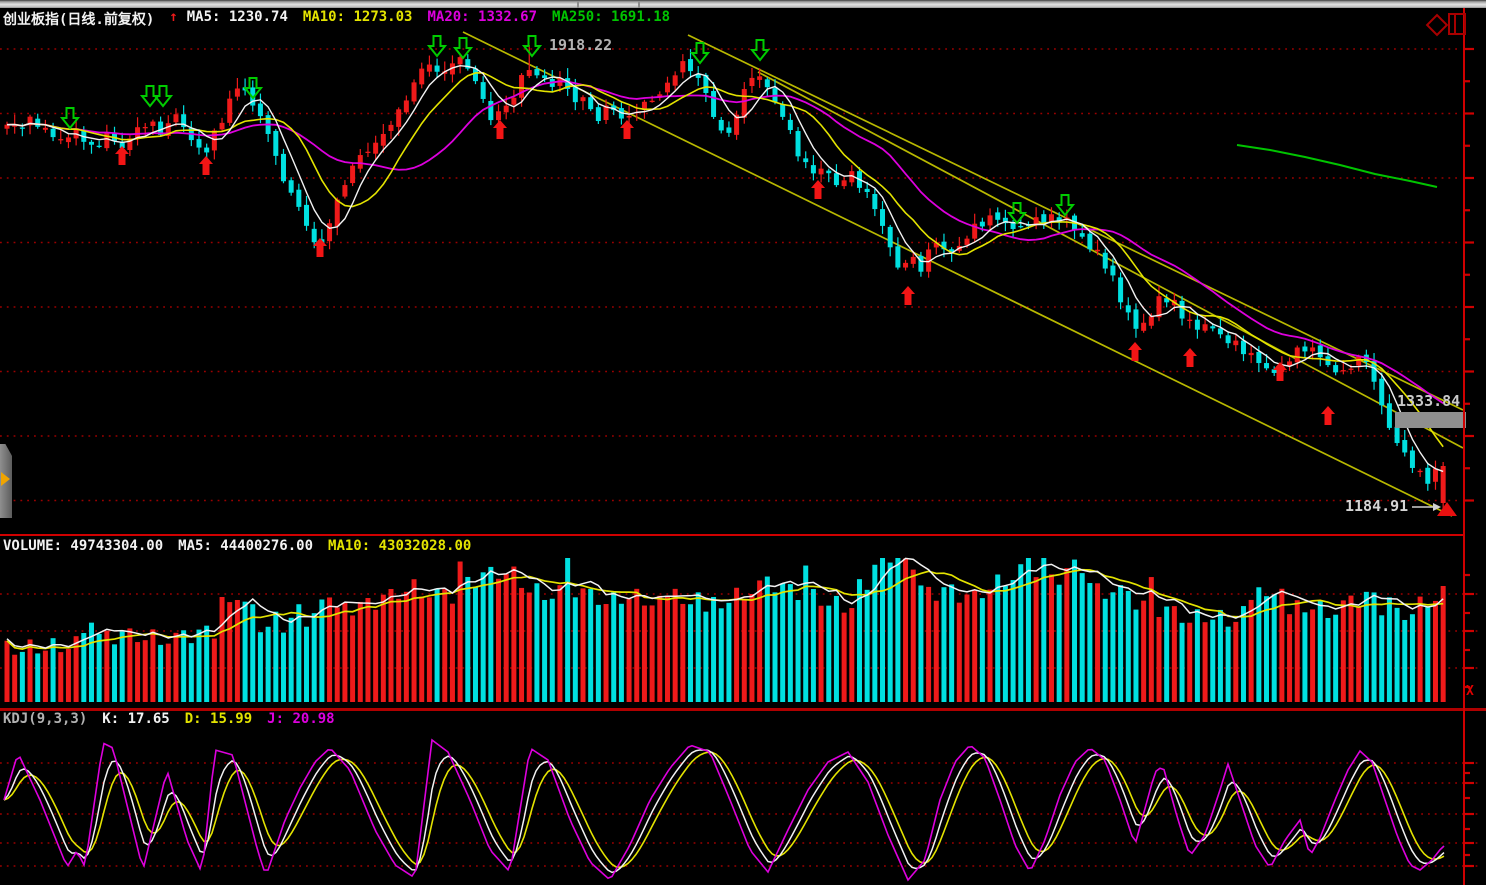 The image size is (1486, 885). I want to click on period-low-label: 1184.91, so click(1377, 506).